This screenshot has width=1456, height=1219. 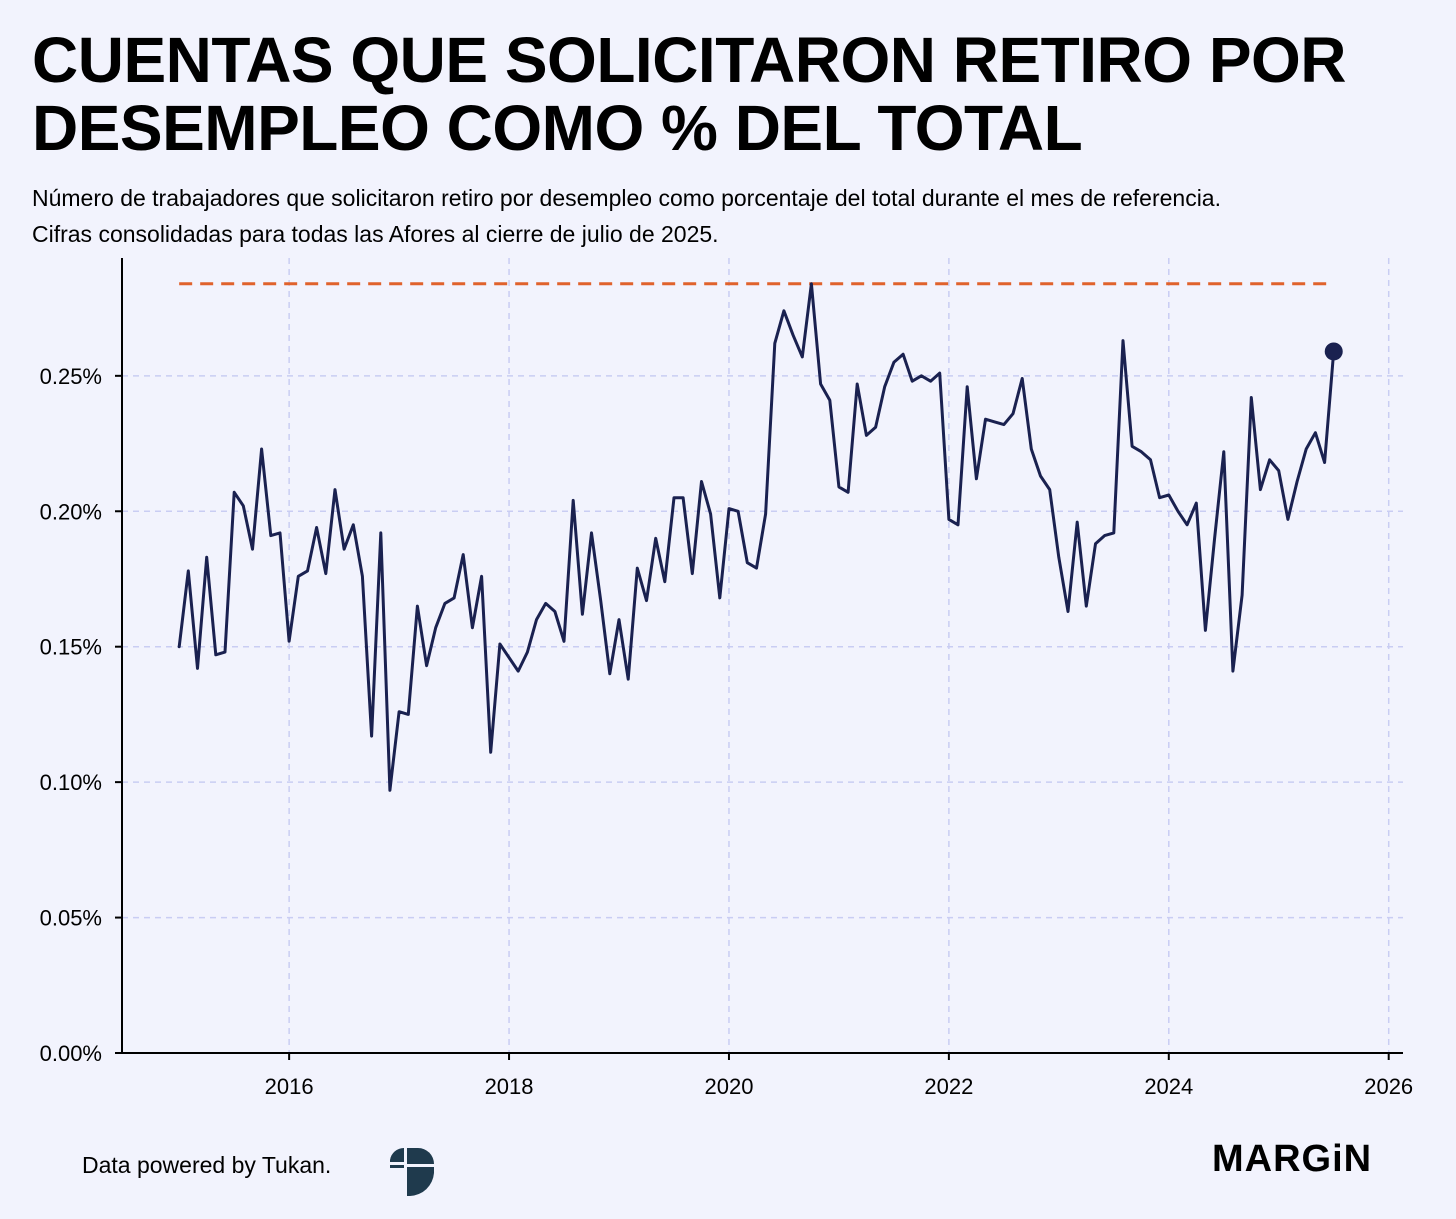 What do you see at coordinates (509, 1086) in the screenshot?
I see `x-tick-label: 2018` at bounding box center [509, 1086].